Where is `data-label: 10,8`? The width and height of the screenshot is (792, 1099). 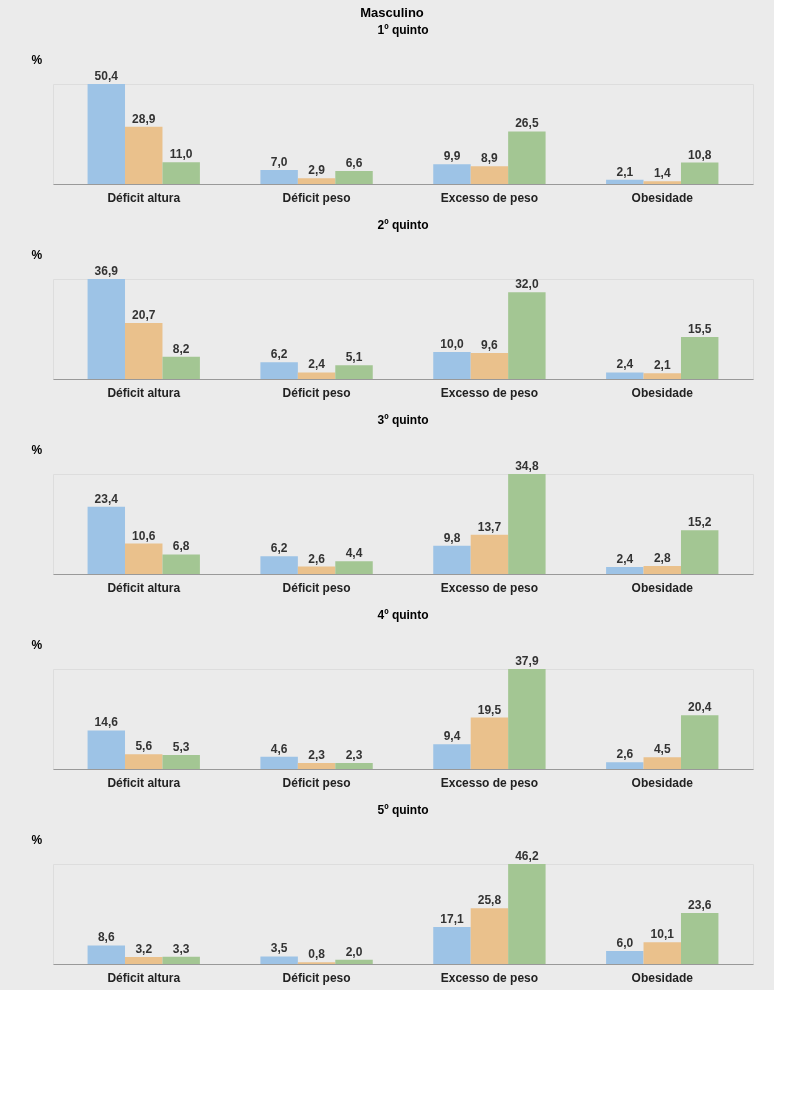
data-label: 10,8 is located at coordinates (700, 154).